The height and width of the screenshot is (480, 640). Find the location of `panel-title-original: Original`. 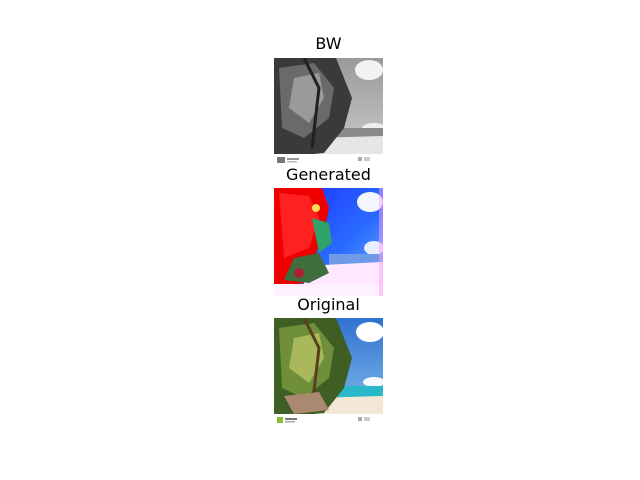

panel-title-original: Original is located at coordinates (328, 304).